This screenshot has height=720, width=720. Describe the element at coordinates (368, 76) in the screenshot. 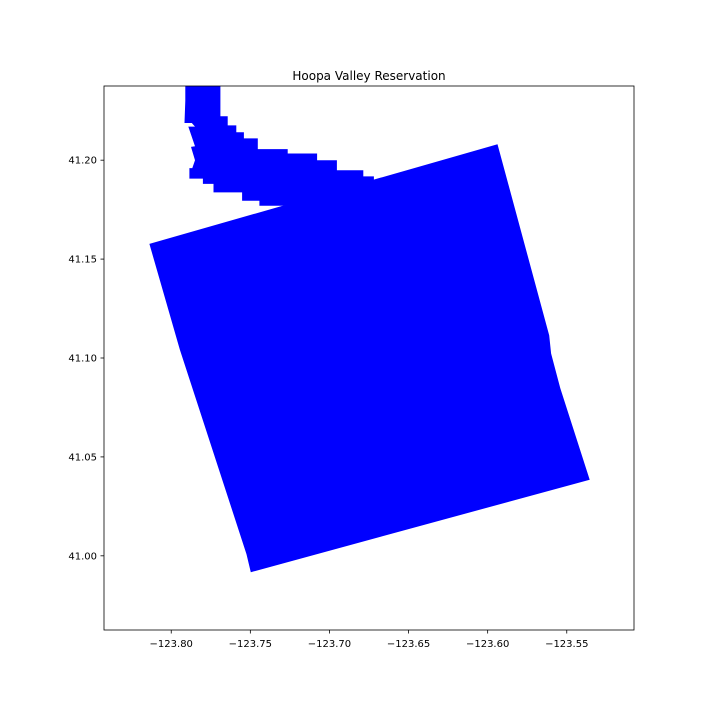

I see `chart-title: Hoopa Valley Reservation` at that location.